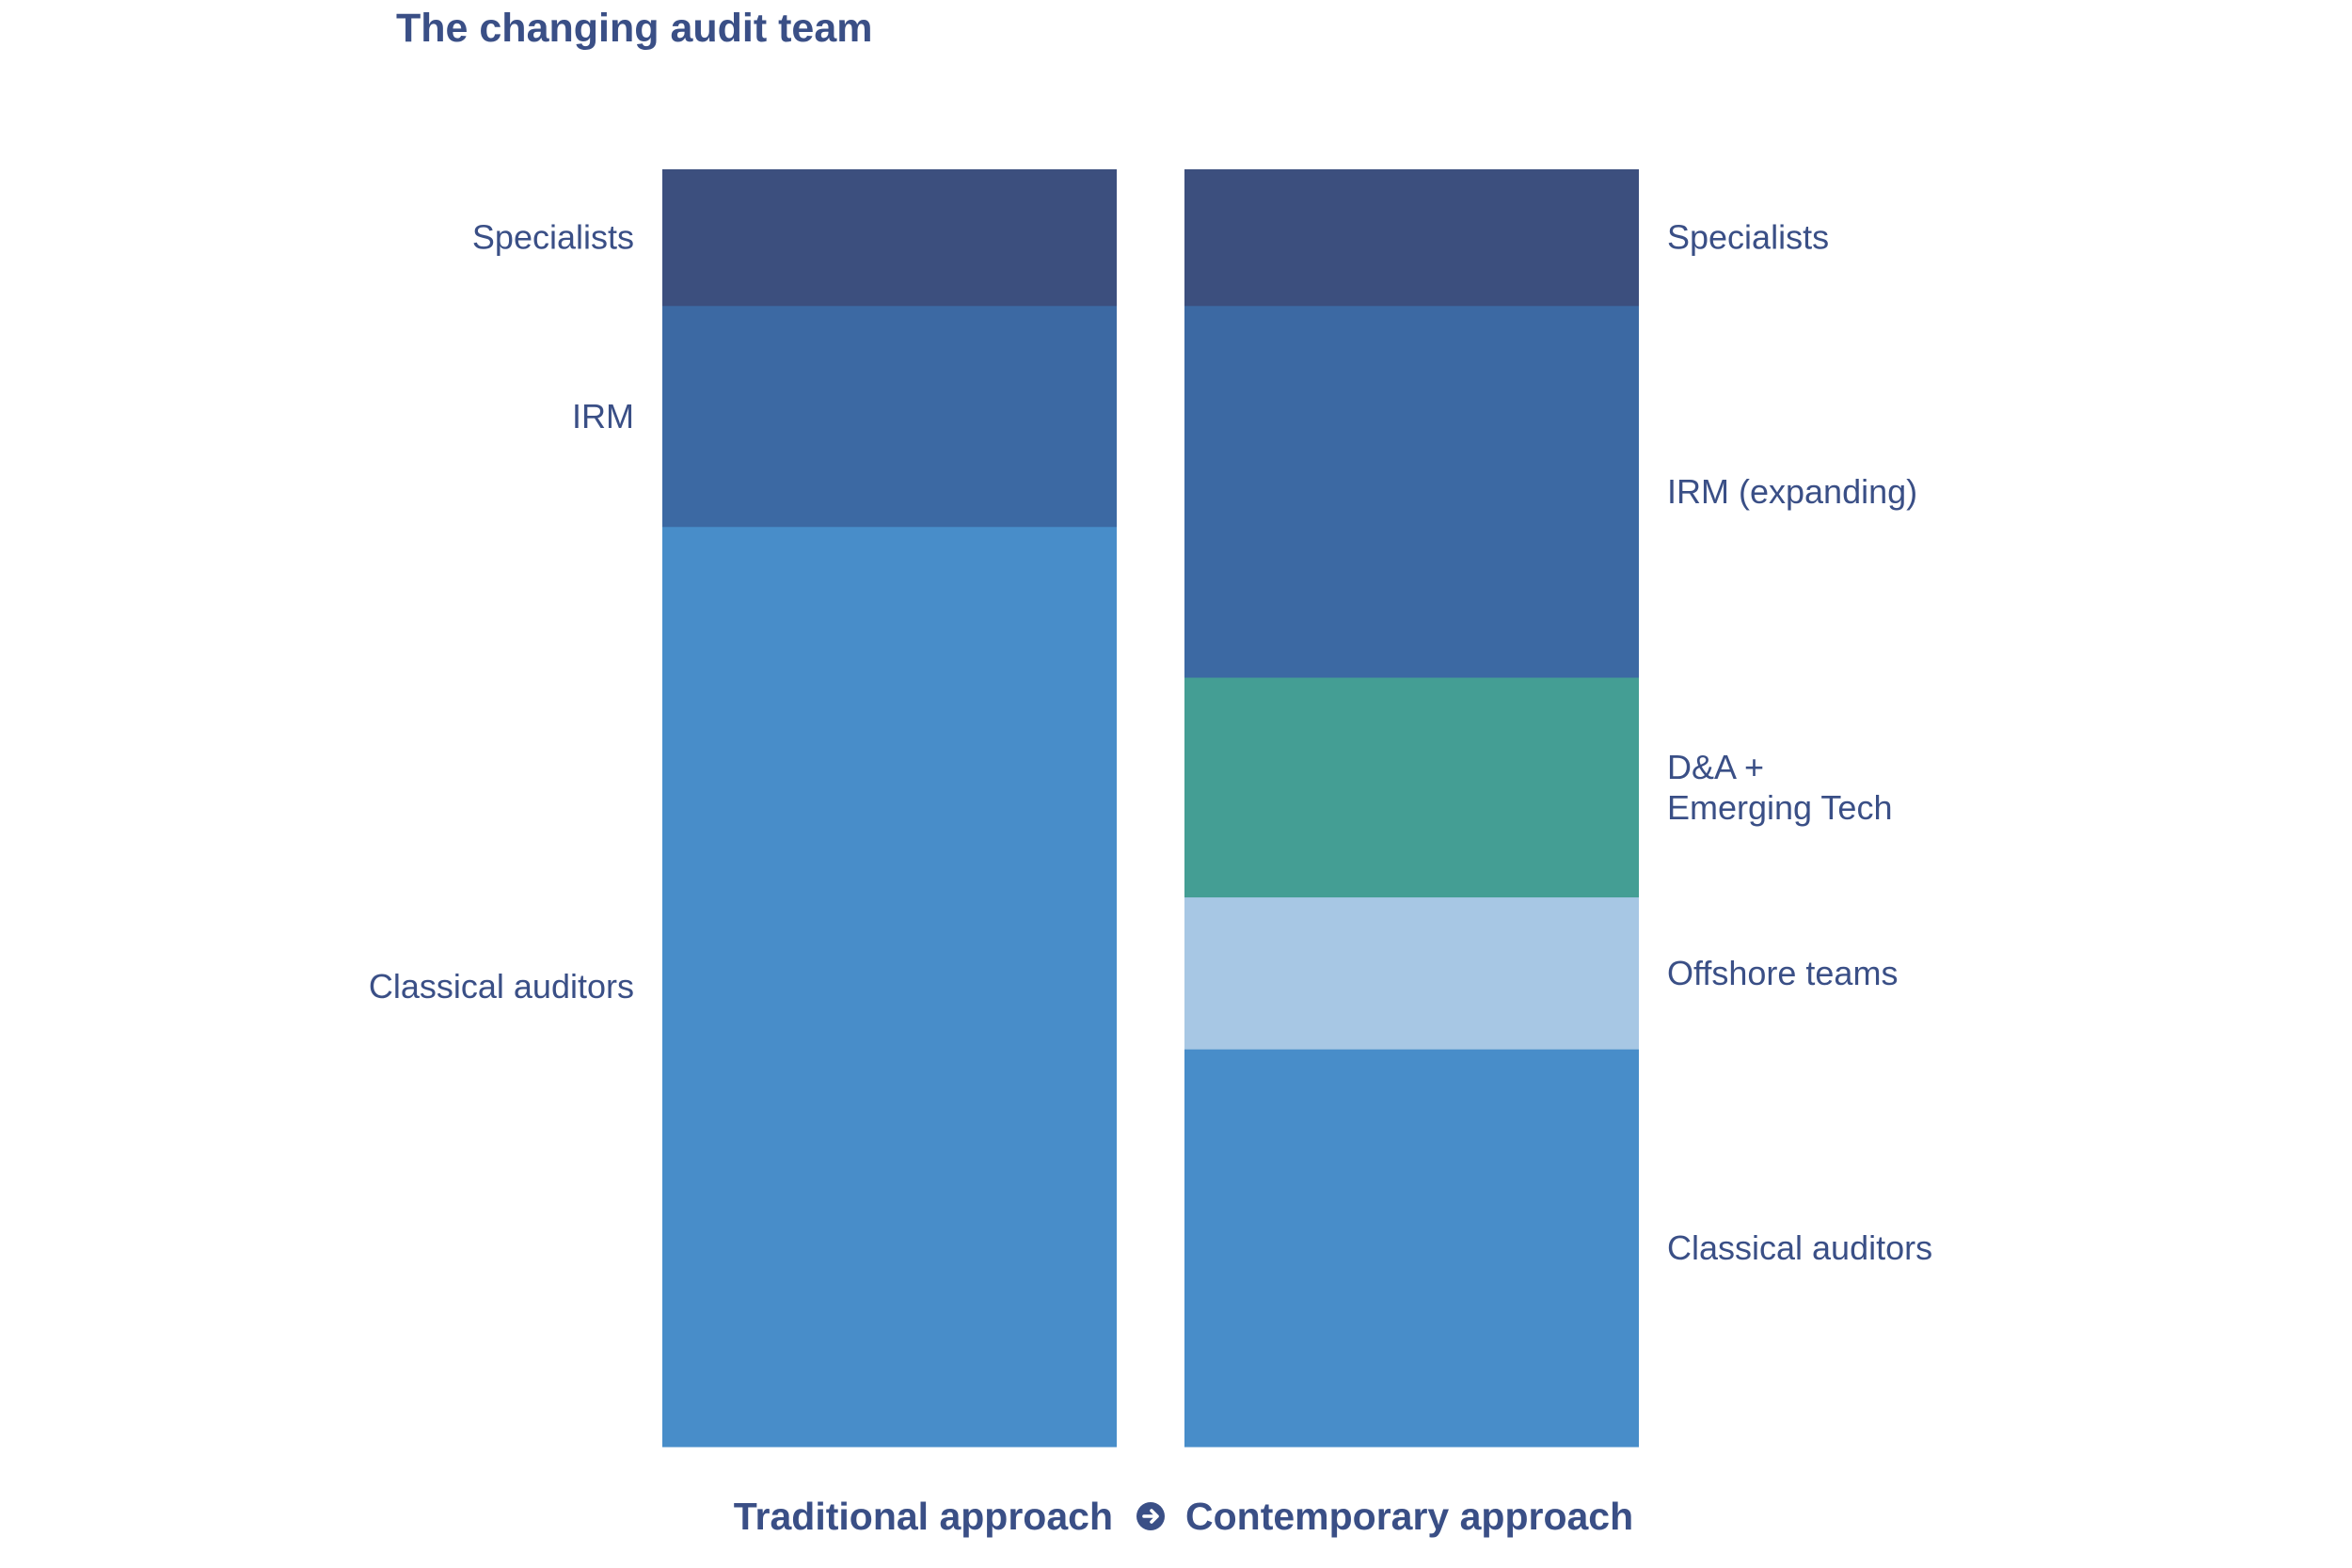  I want to click on segment-label-line: Offshore teams, so click(1782, 973).